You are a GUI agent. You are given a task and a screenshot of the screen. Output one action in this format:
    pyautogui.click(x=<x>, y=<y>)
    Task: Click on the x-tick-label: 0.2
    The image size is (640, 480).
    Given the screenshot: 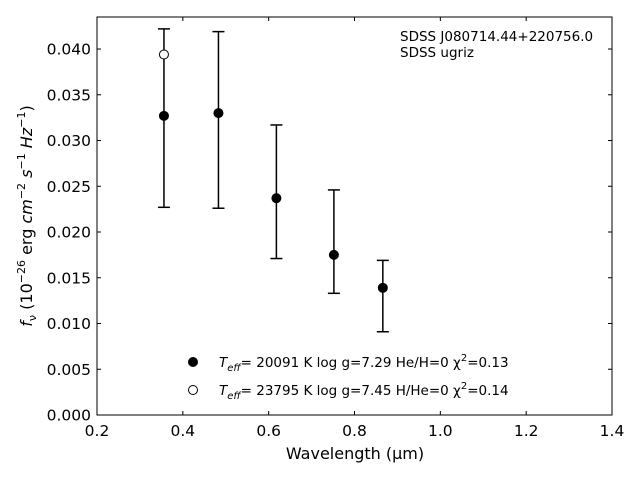 What is the action you would take?
    pyautogui.click(x=97, y=431)
    